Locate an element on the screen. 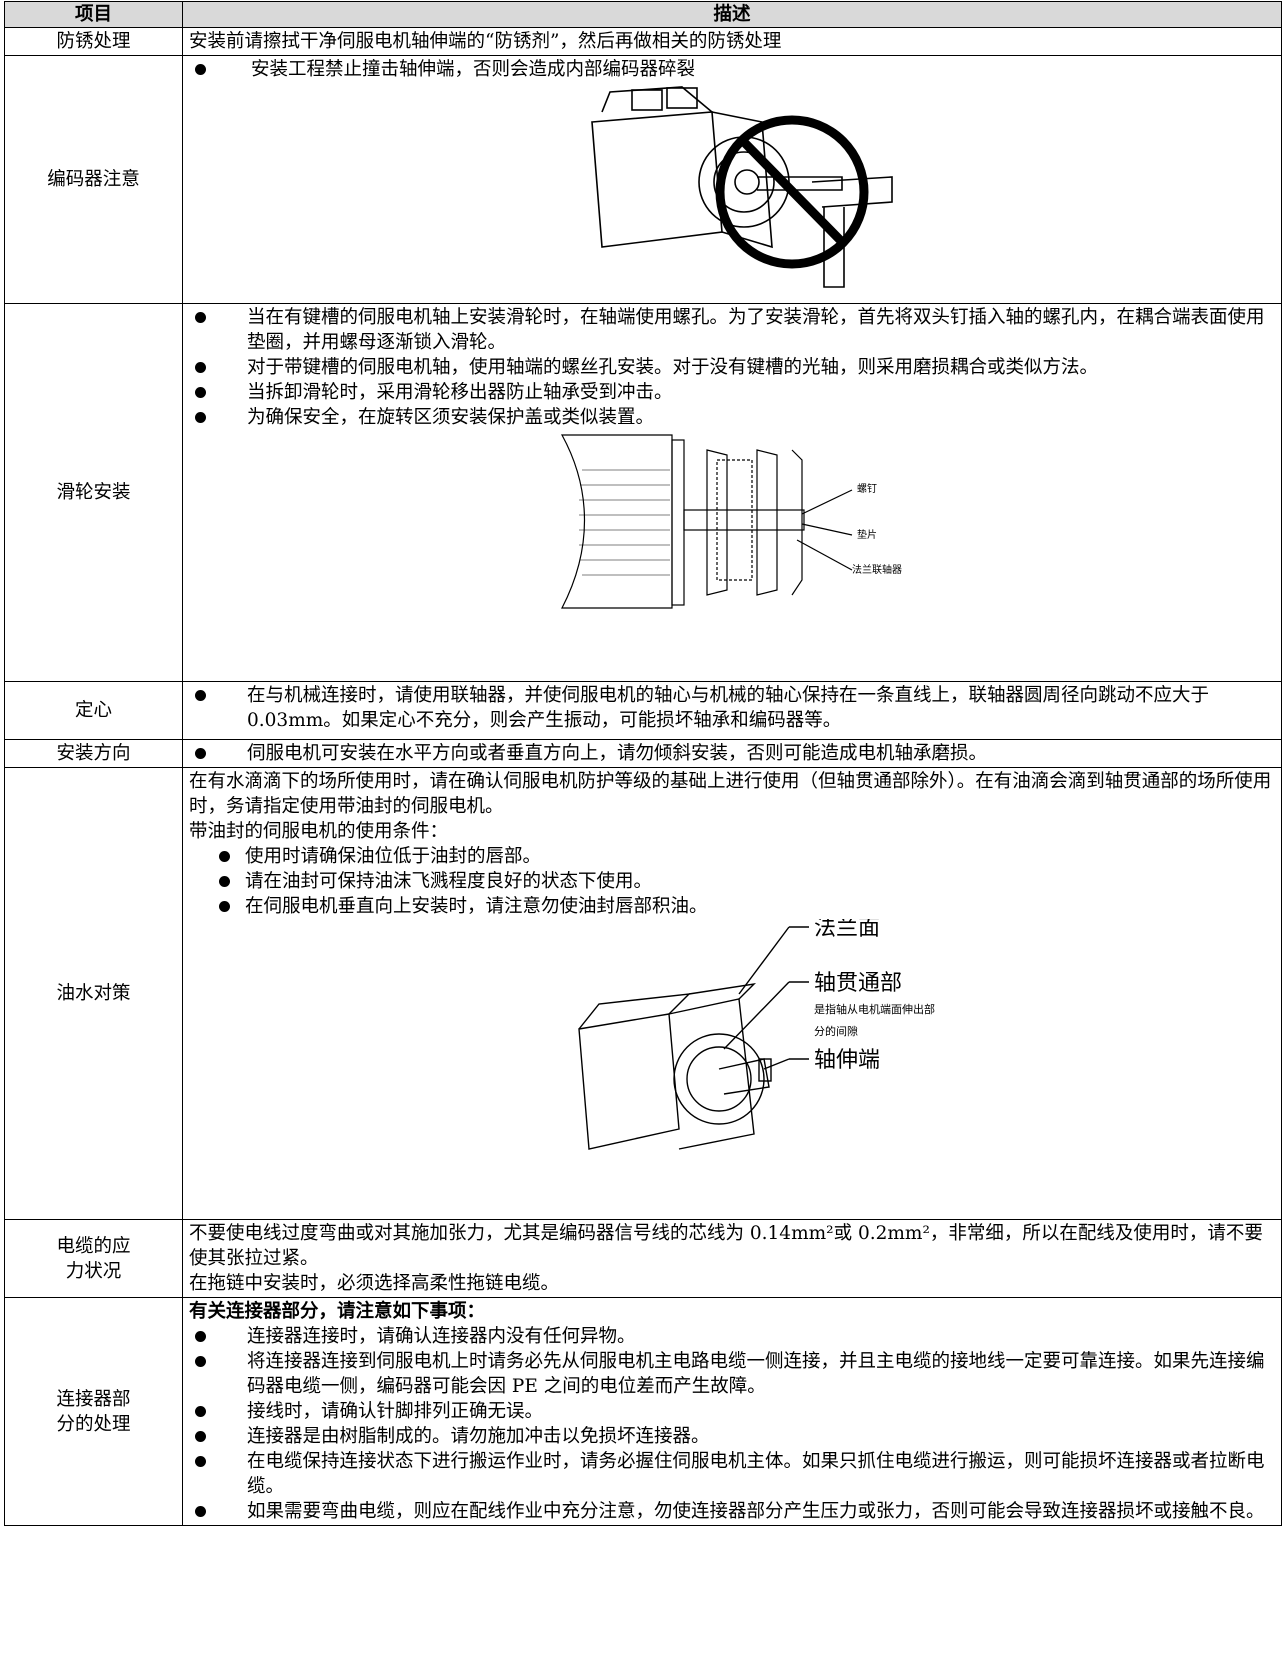 The height and width of the screenshot is (1655, 1286). bullet: 伺服电机可安装在水平方向或者垂直方向上，请勿倾斜安装，否则可能造成电机轴承磨损。 is located at coordinates (732, 753).